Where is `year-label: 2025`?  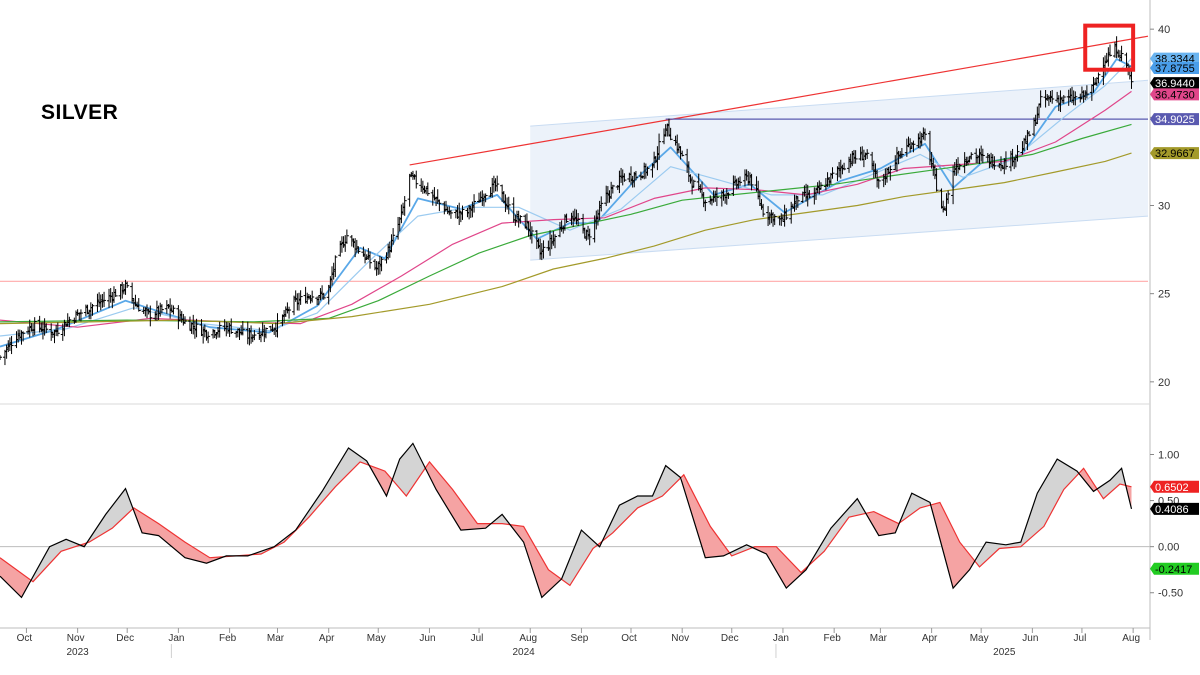
year-label: 2025 is located at coordinates (1004, 652).